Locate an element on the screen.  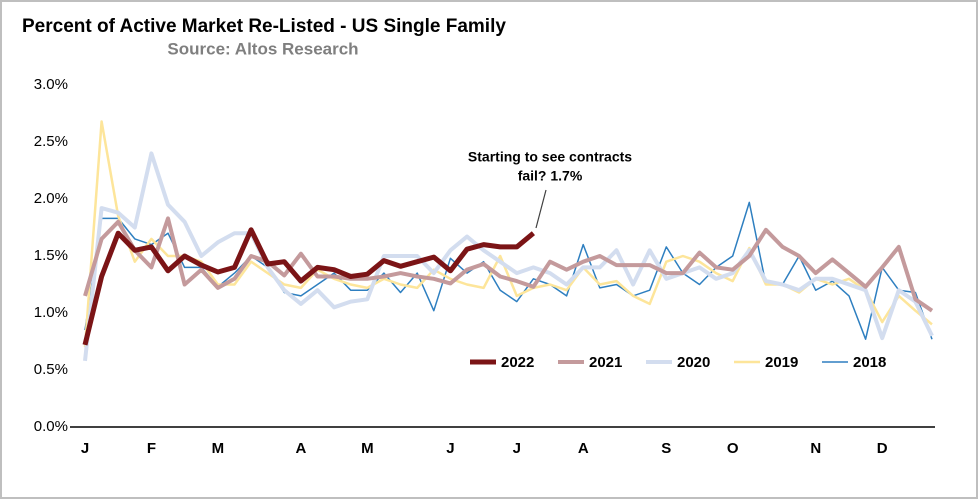
legend-label: 2021 is located at coordinates (605, 362).